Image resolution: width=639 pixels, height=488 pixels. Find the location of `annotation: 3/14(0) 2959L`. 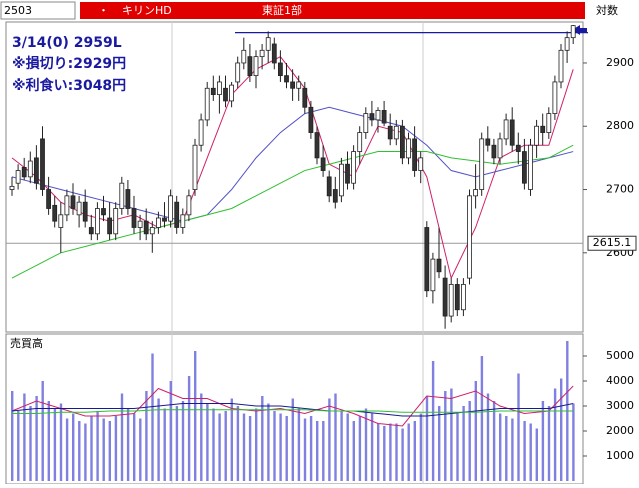

annotation: 3/14(0) 2959L is located at coordinates (67, 43).